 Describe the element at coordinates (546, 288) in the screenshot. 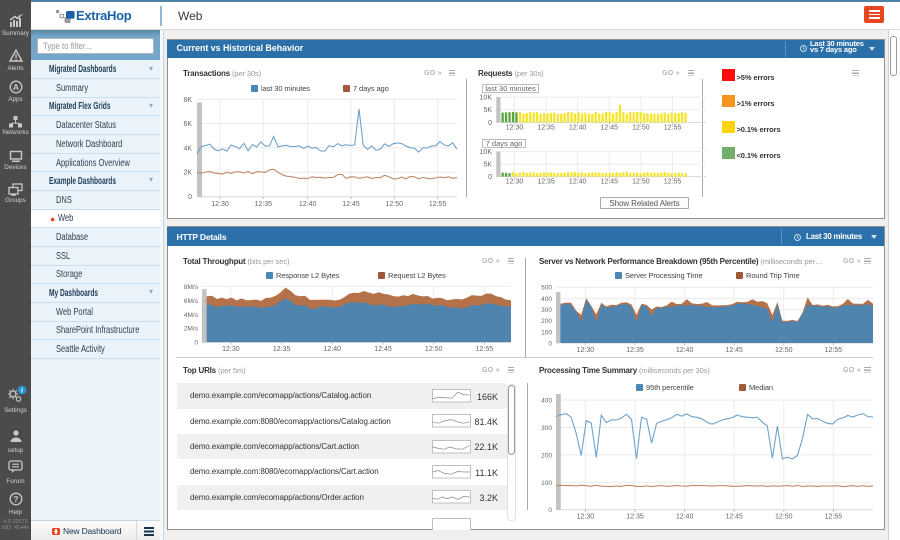

I see `svg-text: 500` at that location.